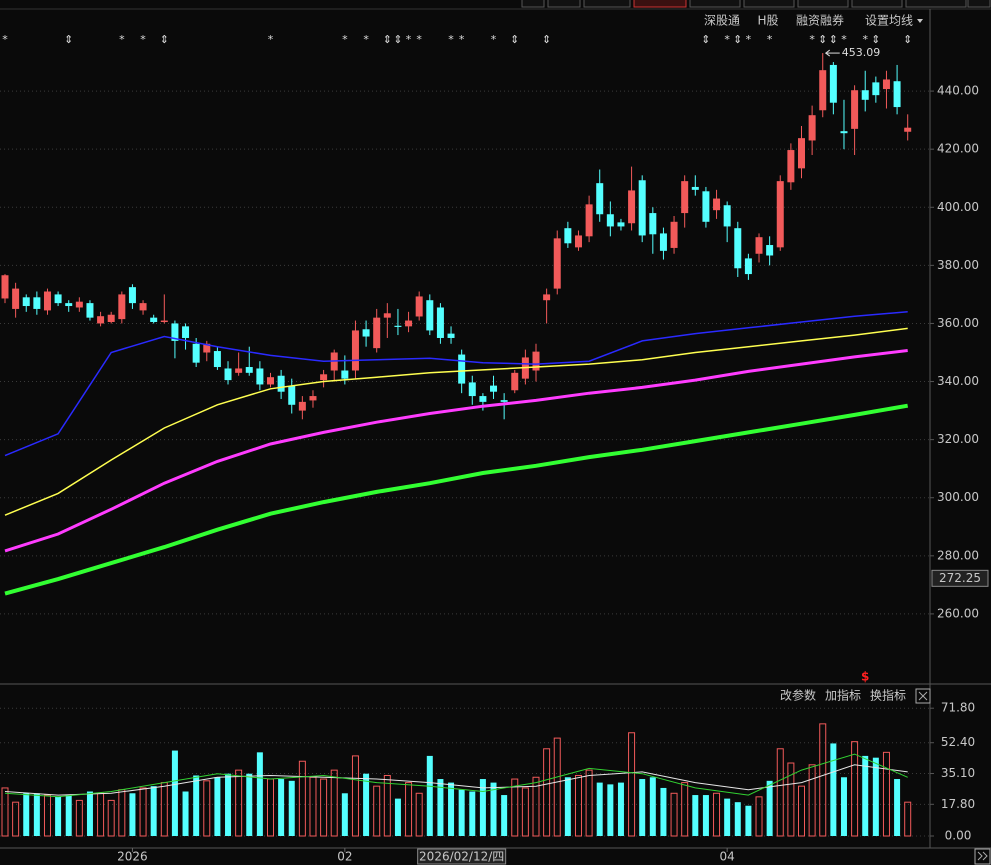 This screenshot has height=865, width=991. I want to click on top-tabs, so click(756, 4).